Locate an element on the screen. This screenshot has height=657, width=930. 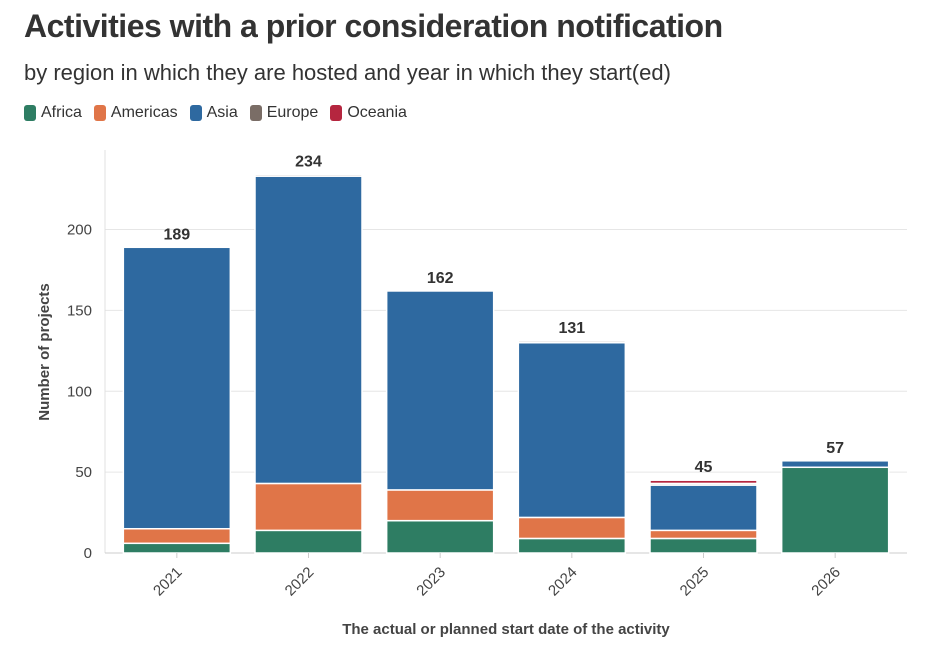
legend-item-asia: Asia is located at coordinates (213, 113).